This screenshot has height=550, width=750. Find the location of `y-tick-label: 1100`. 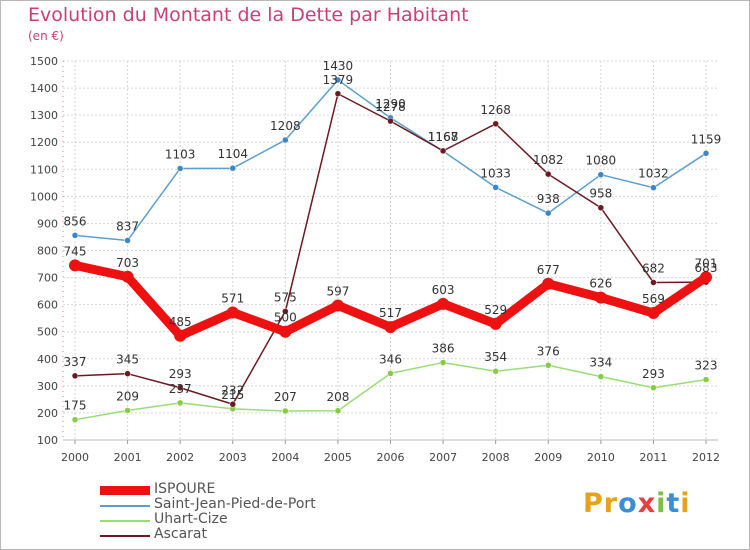

y-tick-label: 1100 is located at coordinates (44, 169).